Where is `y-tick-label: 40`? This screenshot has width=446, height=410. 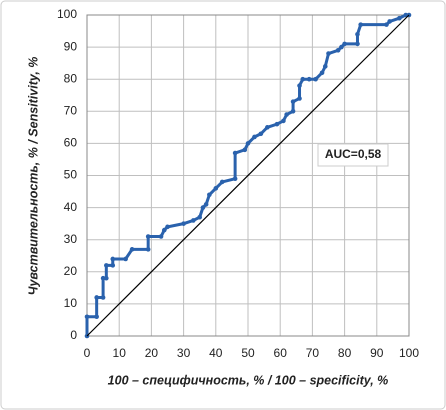 y-tick-label: 40 is located at coordinates (71, 207).